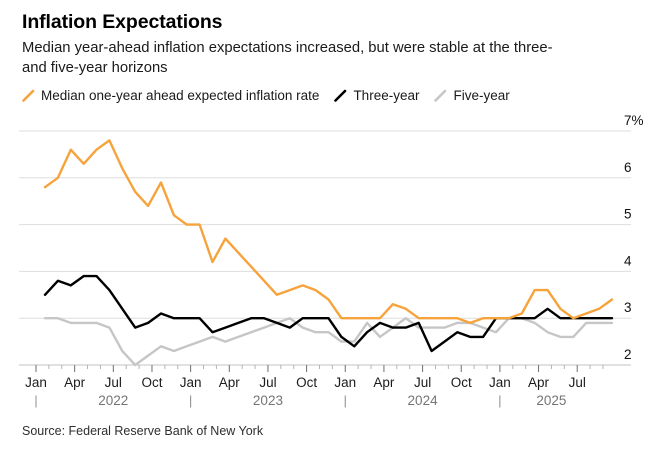 The height and width of the screenshot is (459, 670). I want to click on year-label: 2025, so click(551, 400).